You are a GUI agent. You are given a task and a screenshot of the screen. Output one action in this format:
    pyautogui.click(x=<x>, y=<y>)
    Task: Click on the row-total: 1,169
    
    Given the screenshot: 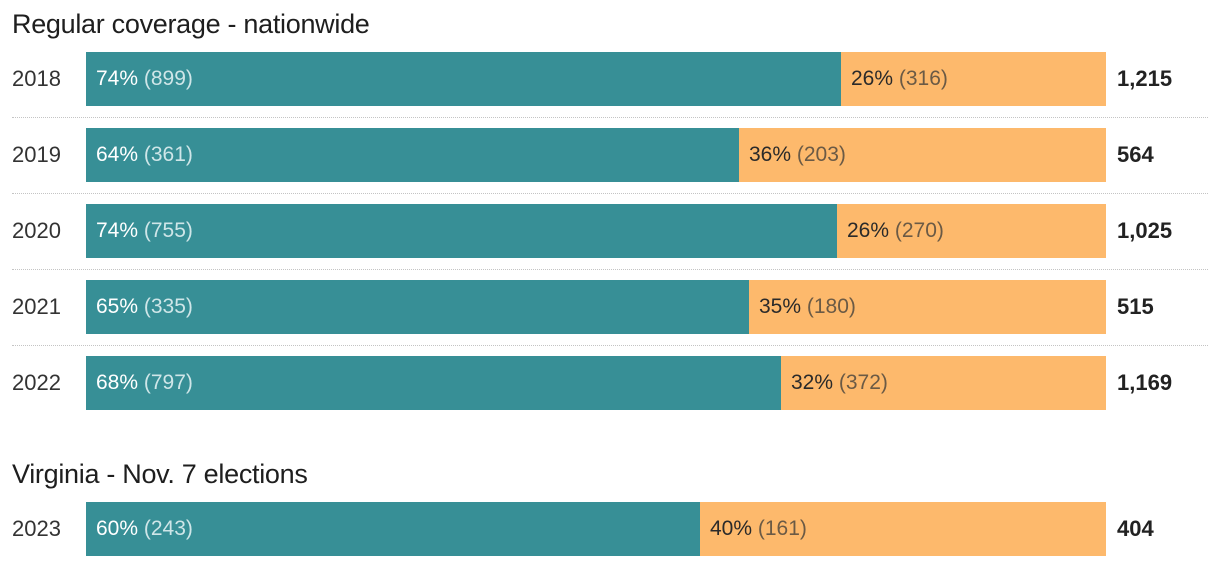 What is the action you would take?
    pyautogui.click(x=1145, y=382)
    